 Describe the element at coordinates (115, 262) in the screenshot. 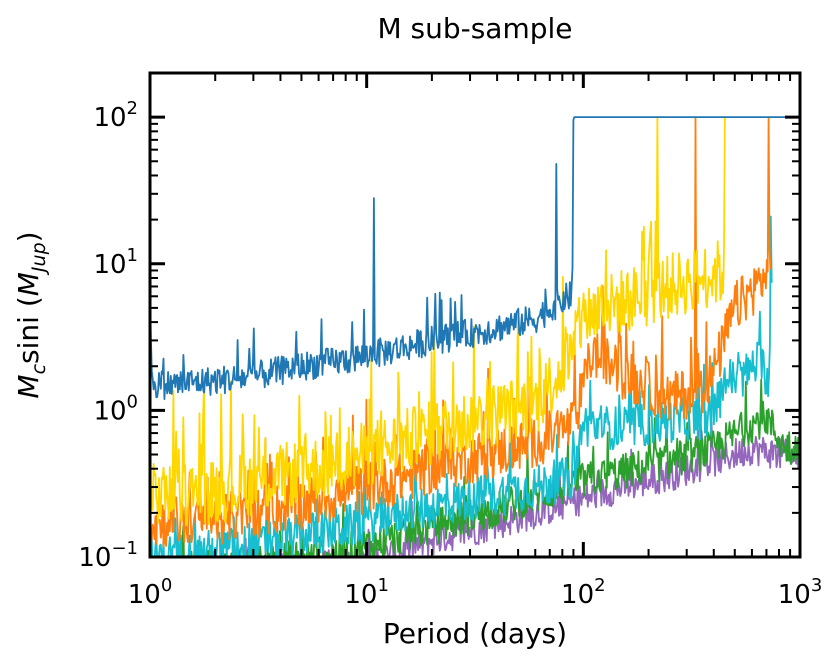

I see `y-tick-label: 10¹` at that location.